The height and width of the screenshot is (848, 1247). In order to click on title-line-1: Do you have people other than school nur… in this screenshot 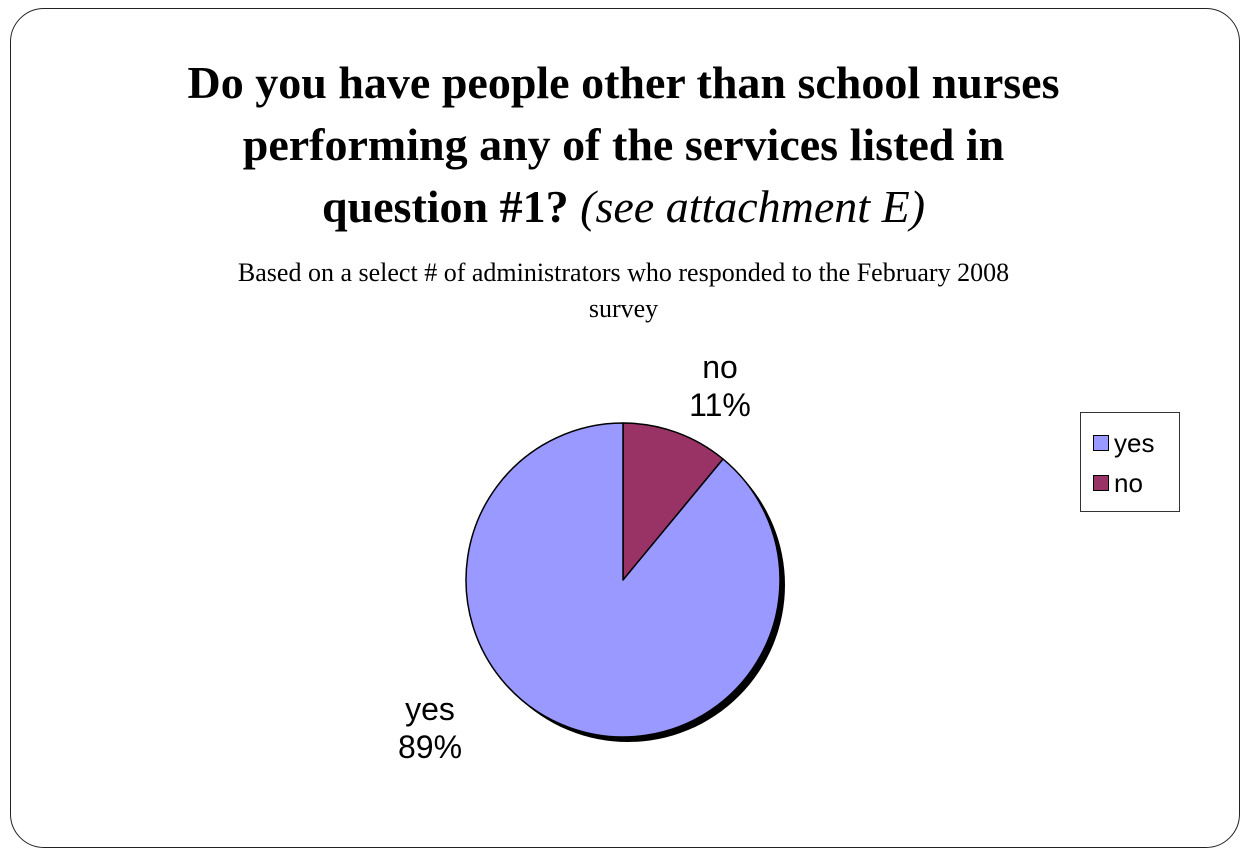, I will do `click(623, 82)`.